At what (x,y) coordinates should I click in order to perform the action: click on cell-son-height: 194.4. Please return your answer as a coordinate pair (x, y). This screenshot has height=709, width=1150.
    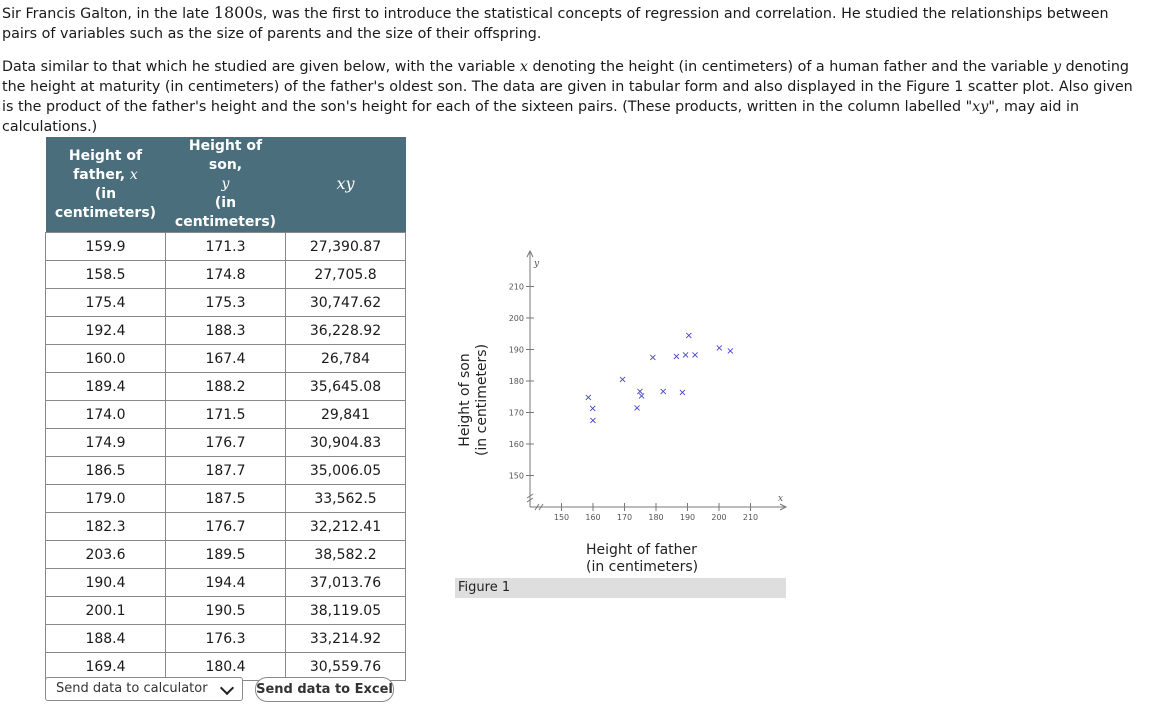
    Looking at the image, I should click on (225, 582).